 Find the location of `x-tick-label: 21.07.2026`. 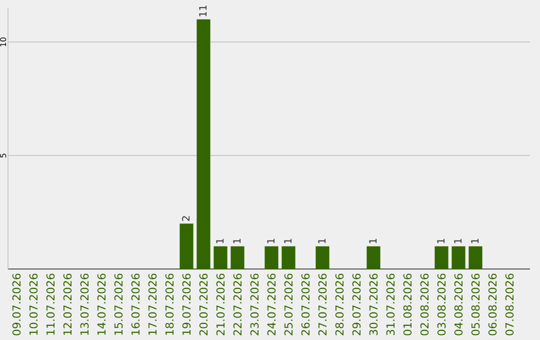

x-tick-label: 21.07.2026 is located at coordinates (221, 304).